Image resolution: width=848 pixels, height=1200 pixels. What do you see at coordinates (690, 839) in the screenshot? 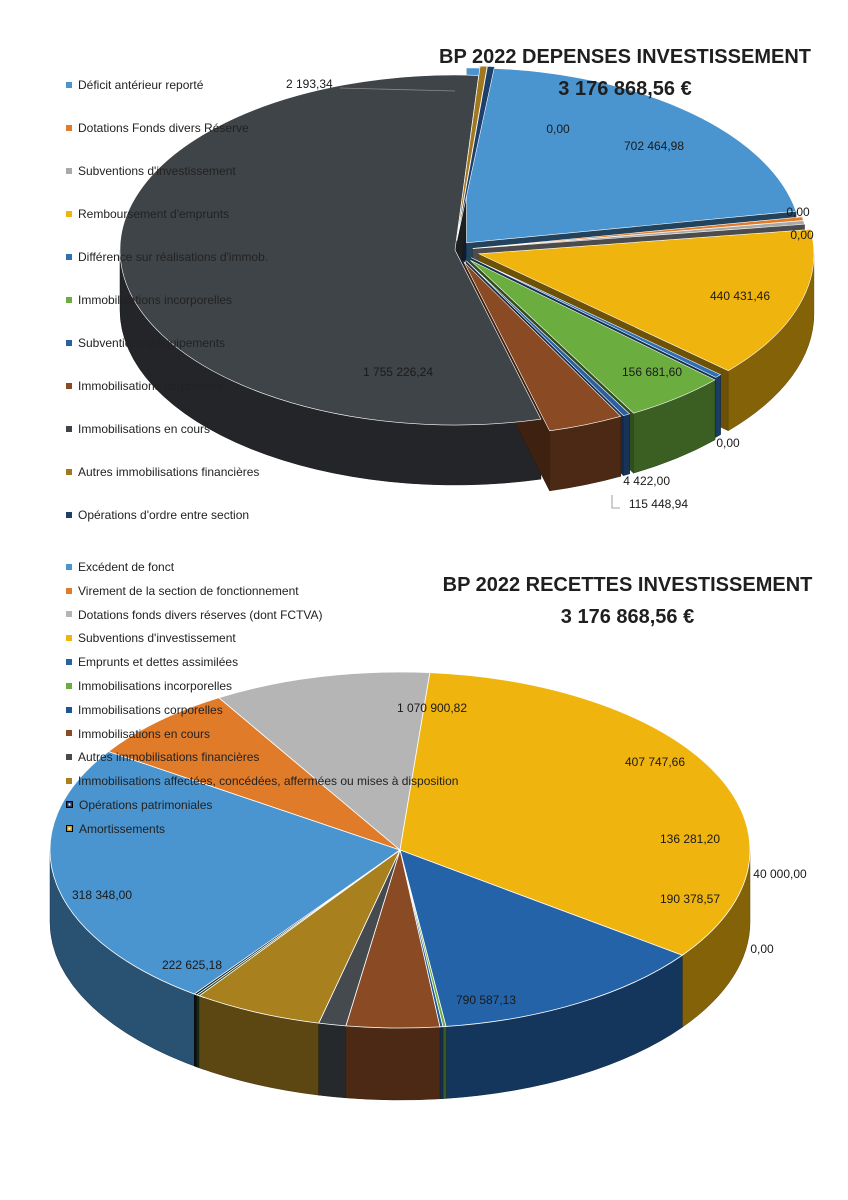
I see `data-label: 136 281,20` at bounding box center [690, 839].